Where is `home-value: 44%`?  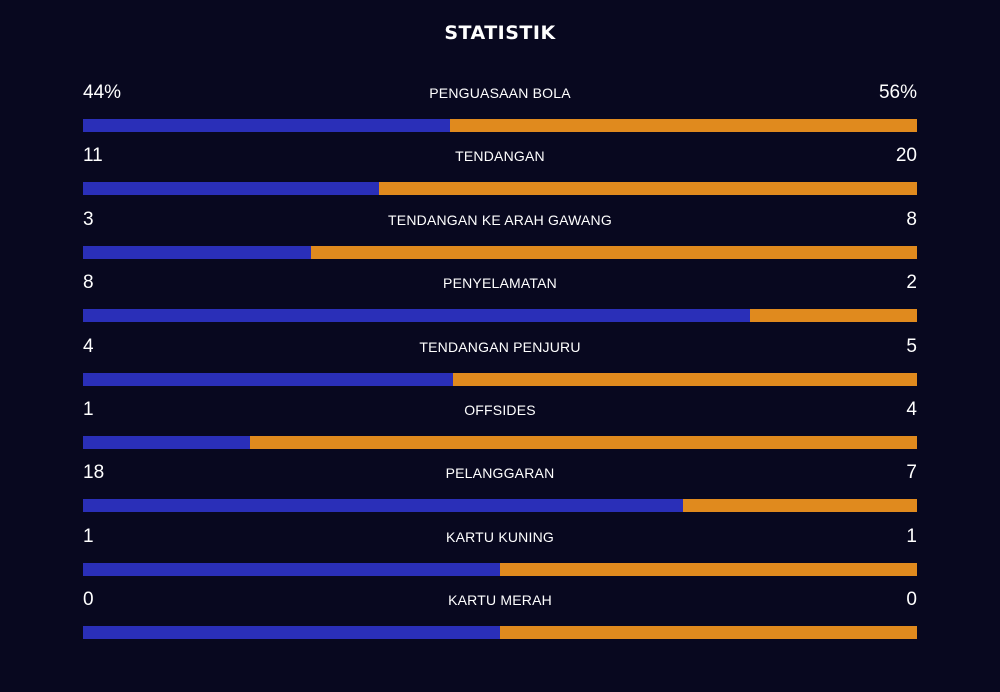 home-value: 44% is located at coordinates (102, 92).